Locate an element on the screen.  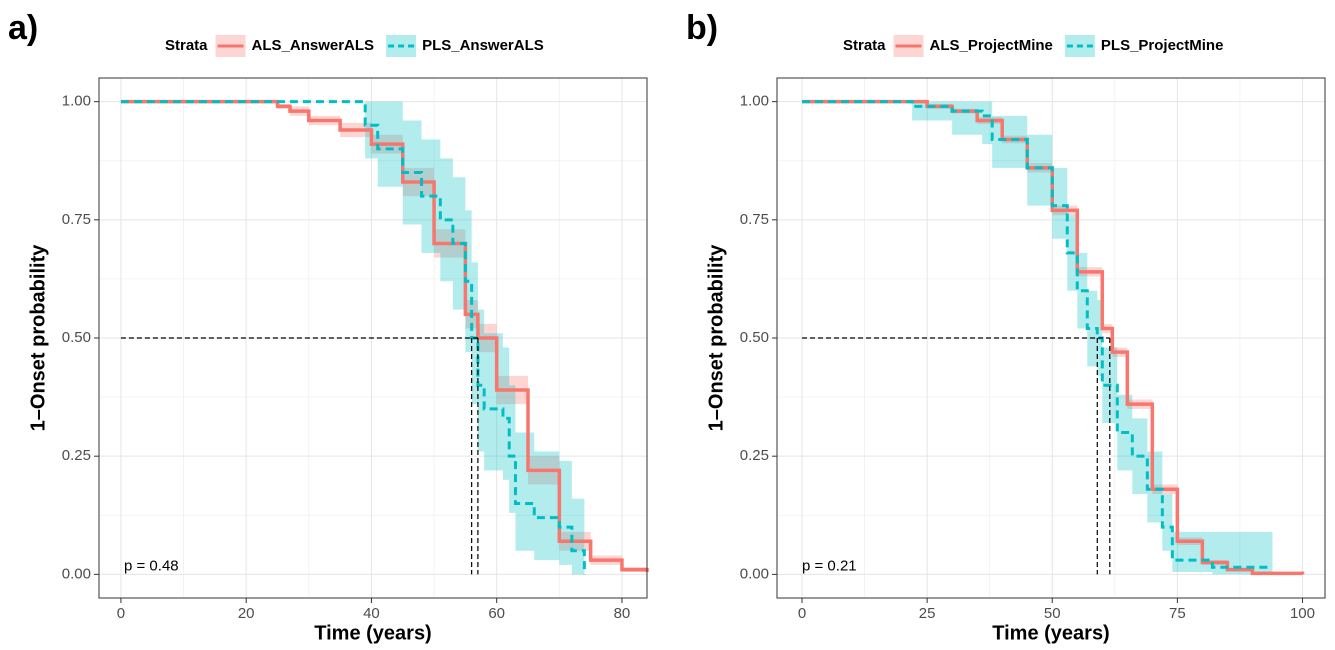
p-value: p = 0.21 is located at coordinates (829, 565).